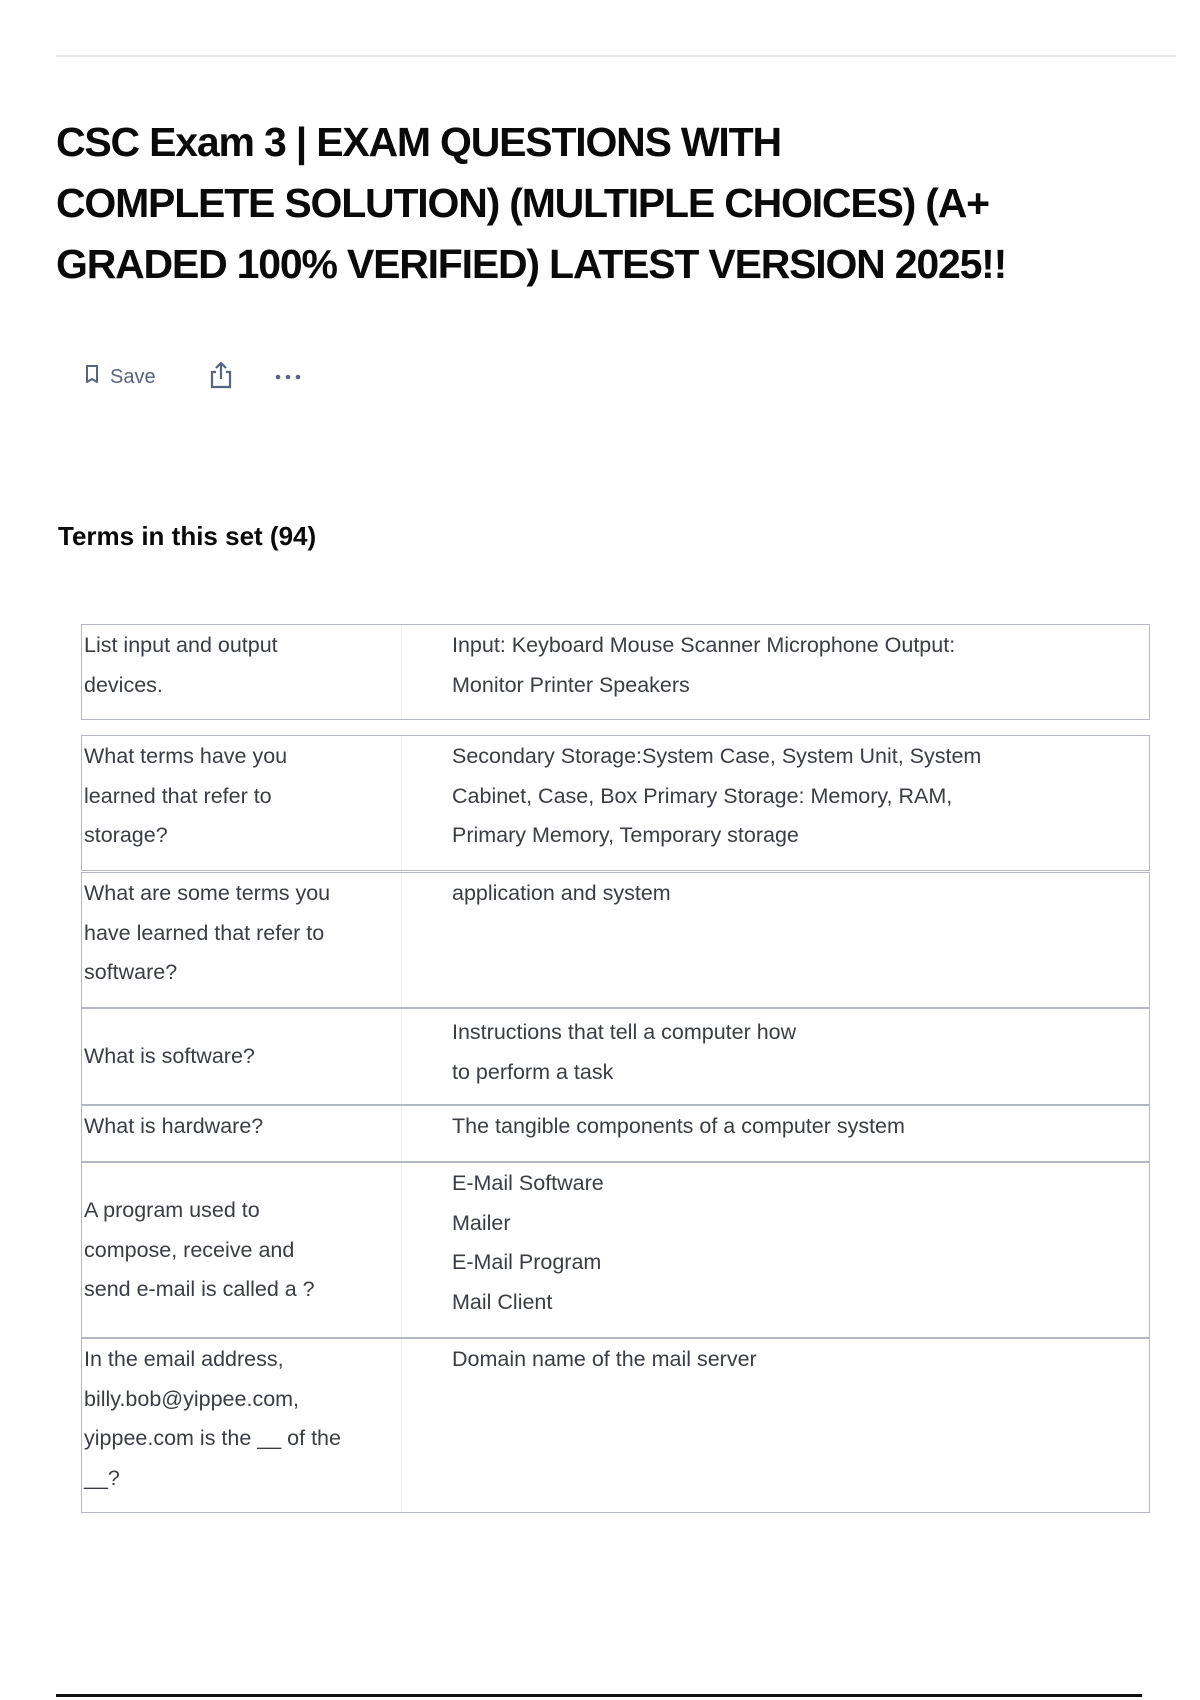  What do you see at coordinates (184, 1359) in the screenshot?
I see `term-line: In the email address,` at bounding box center [184, 1359].